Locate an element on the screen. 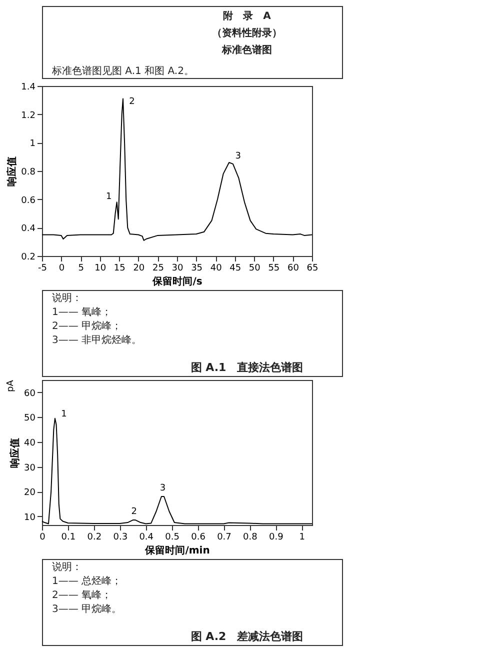 The width and height of the screenshot is (487, 661). x-tick-label: 1 is located at coordinates (302, 537).